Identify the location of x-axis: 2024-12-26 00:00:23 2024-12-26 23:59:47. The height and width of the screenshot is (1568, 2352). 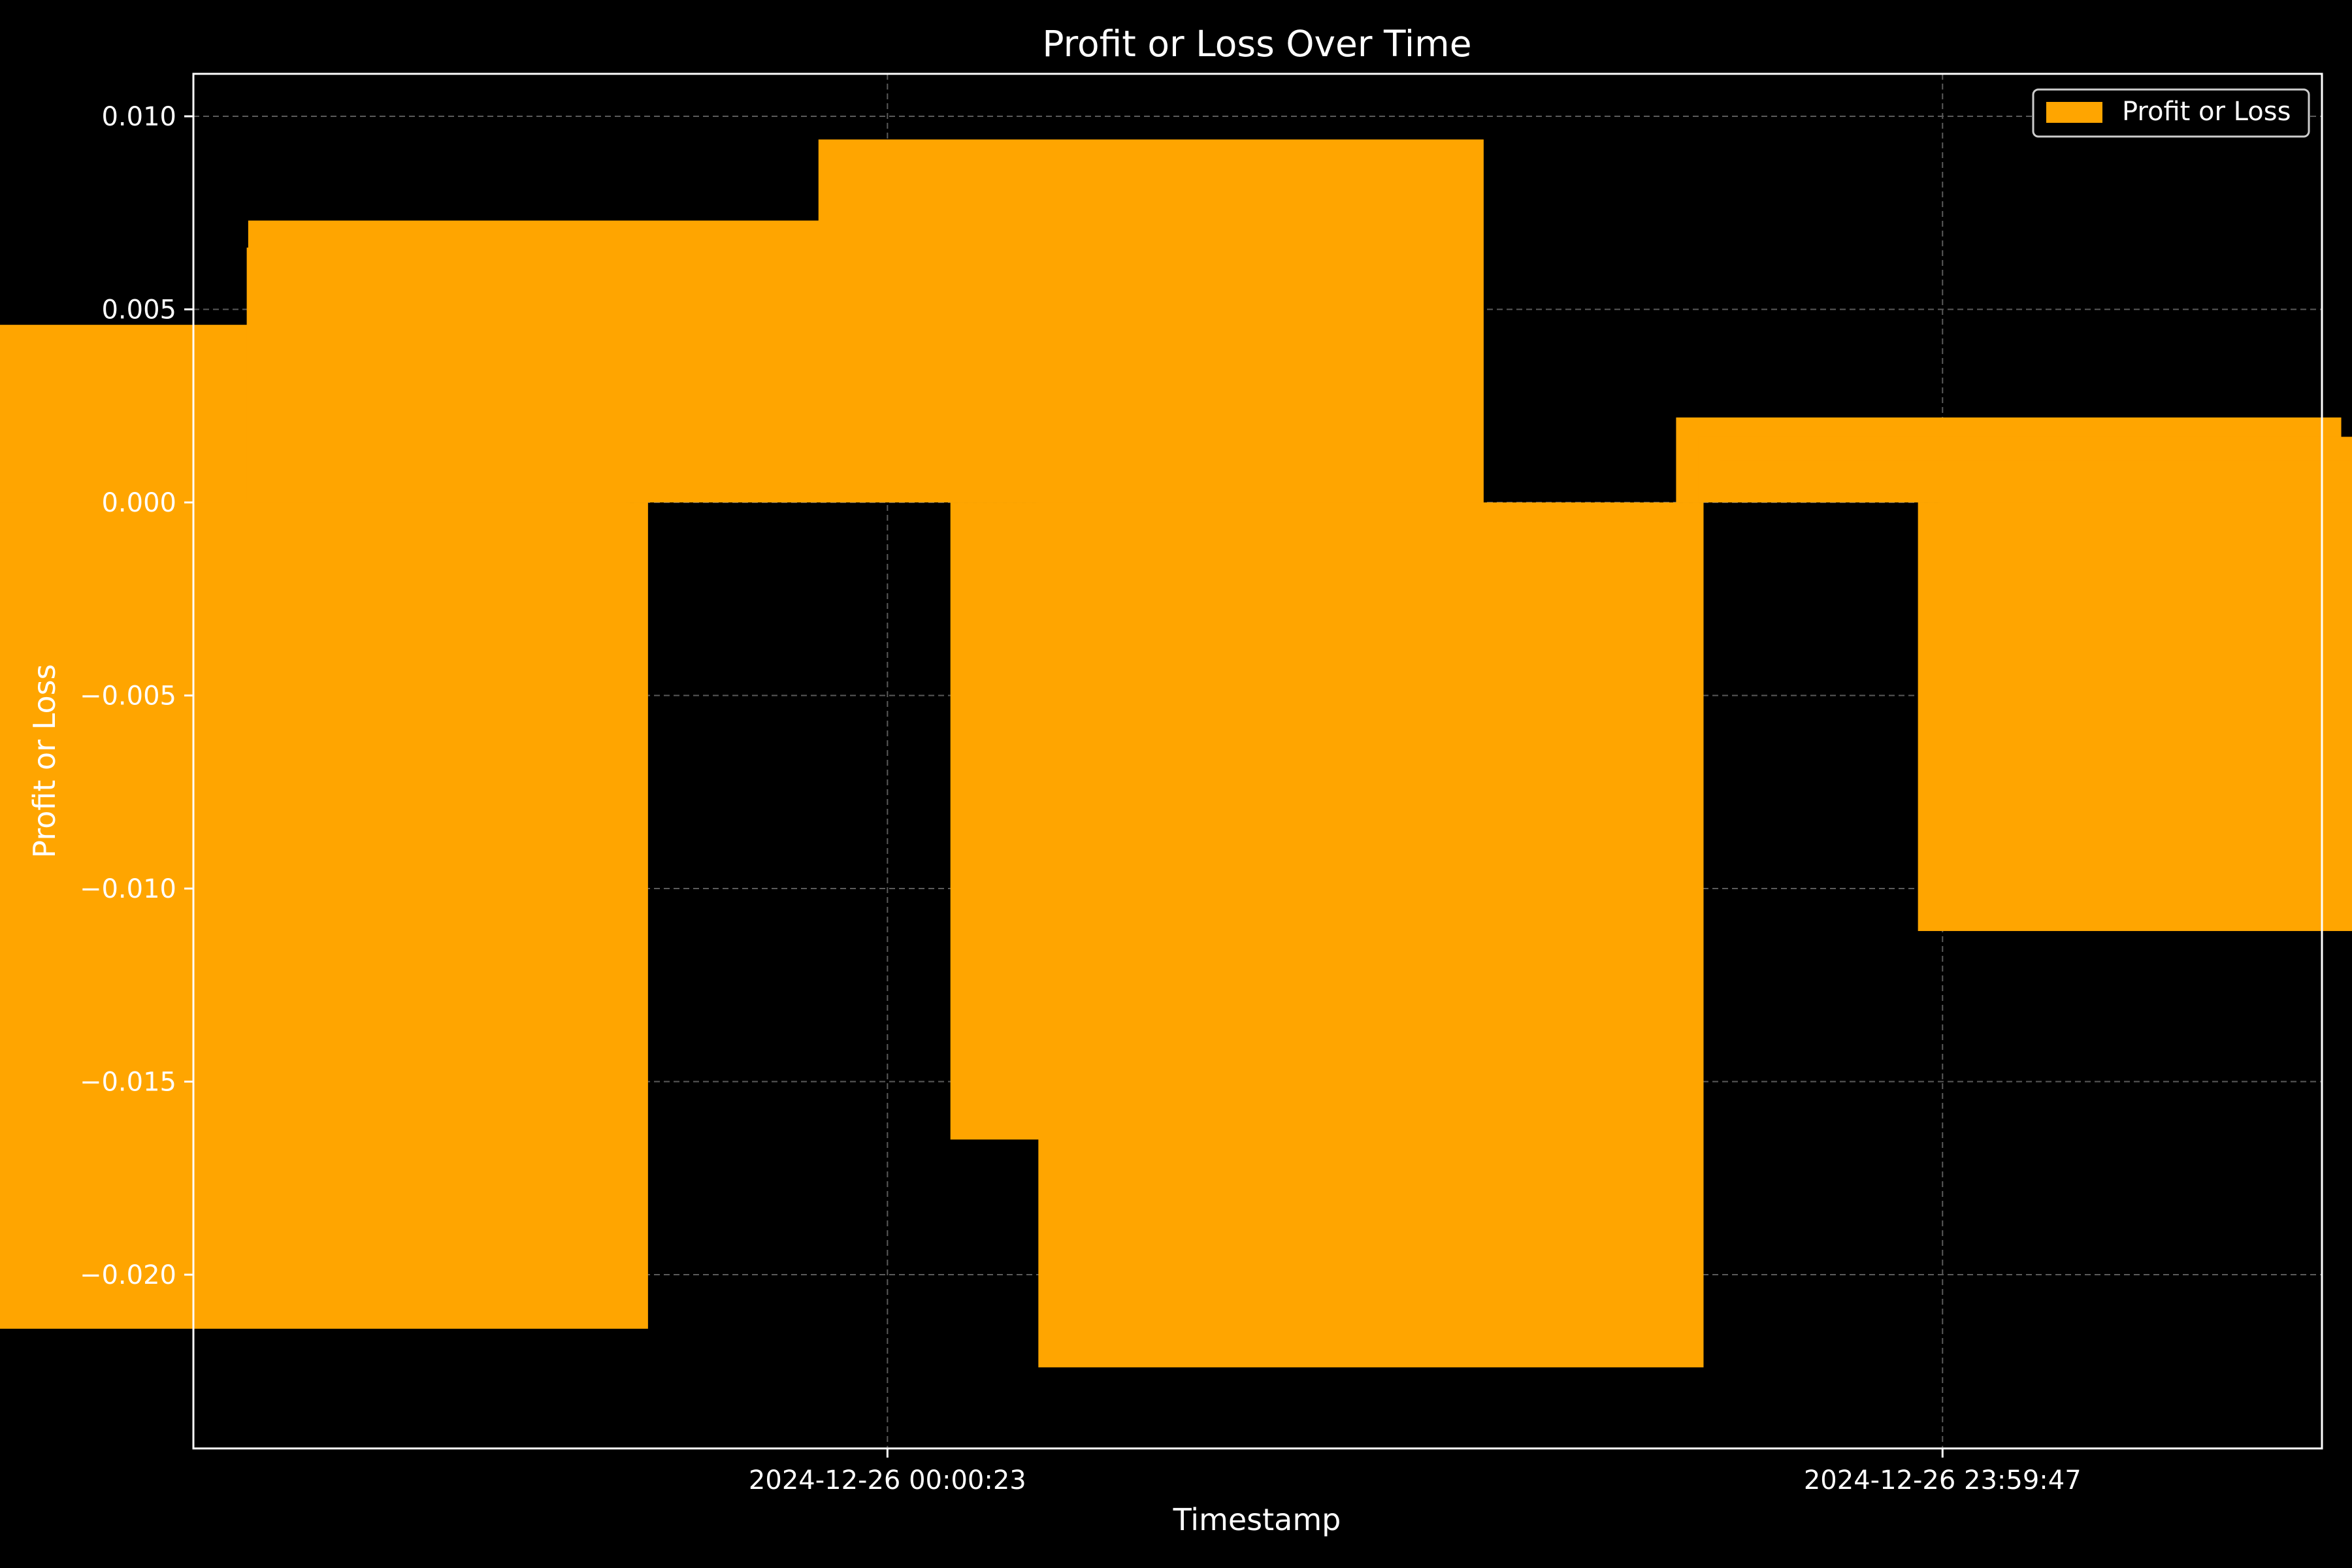
(1415, 1471).